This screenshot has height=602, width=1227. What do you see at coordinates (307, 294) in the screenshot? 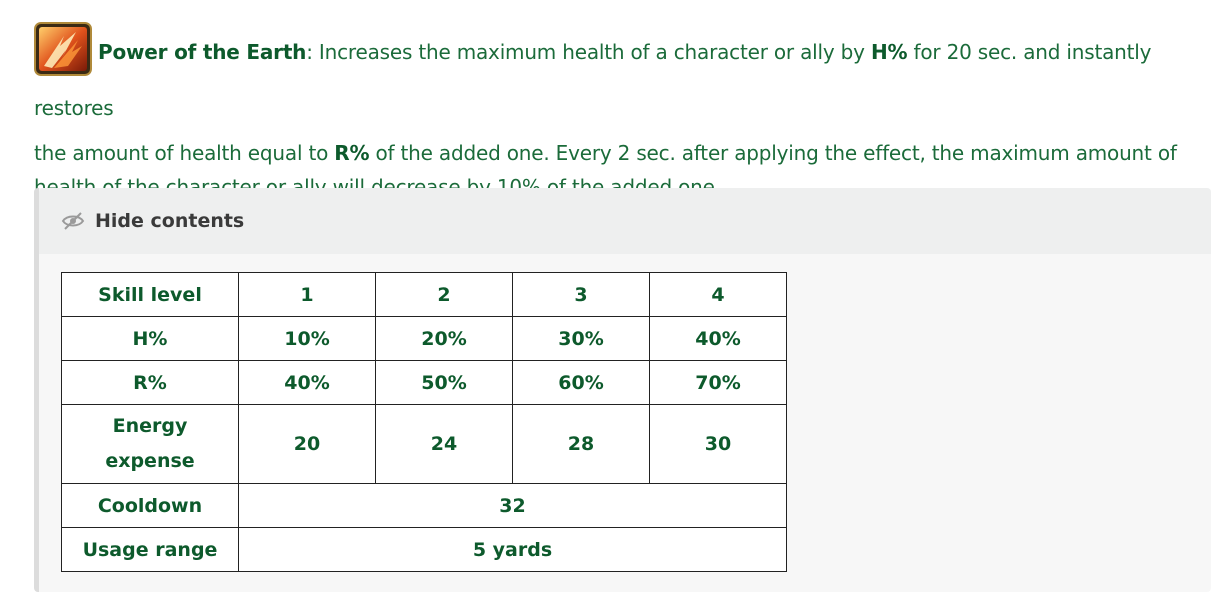
I see `table-header-cell: 1` at bounding box center [307, 294].